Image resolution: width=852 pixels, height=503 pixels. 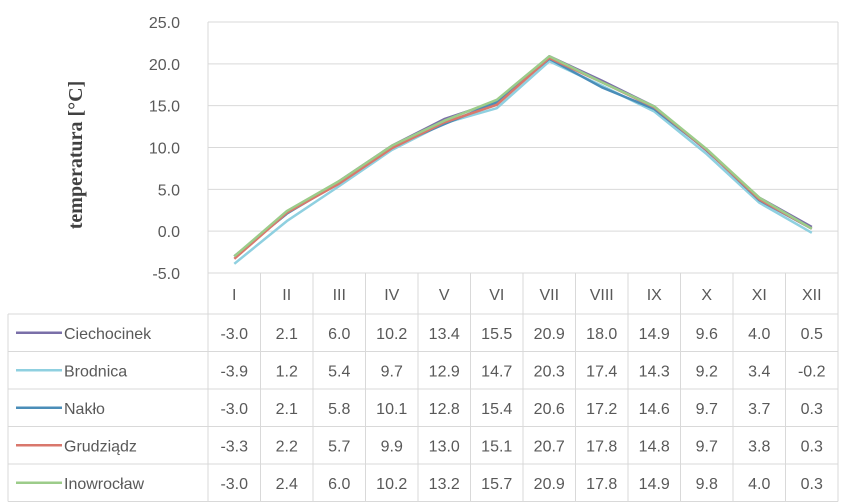 What do you see at coordinates (496, 446) in the screenshot?
I see `data-label: 15.1` at bounding box center [496, 446].